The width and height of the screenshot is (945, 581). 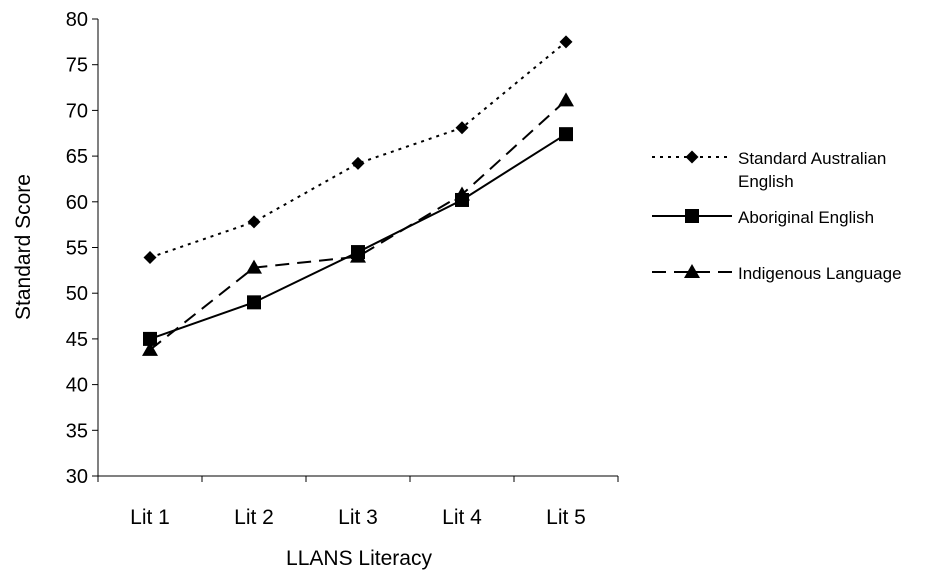 I want to click on x-tick-label: Lit 2, so click(x=254, y=517).